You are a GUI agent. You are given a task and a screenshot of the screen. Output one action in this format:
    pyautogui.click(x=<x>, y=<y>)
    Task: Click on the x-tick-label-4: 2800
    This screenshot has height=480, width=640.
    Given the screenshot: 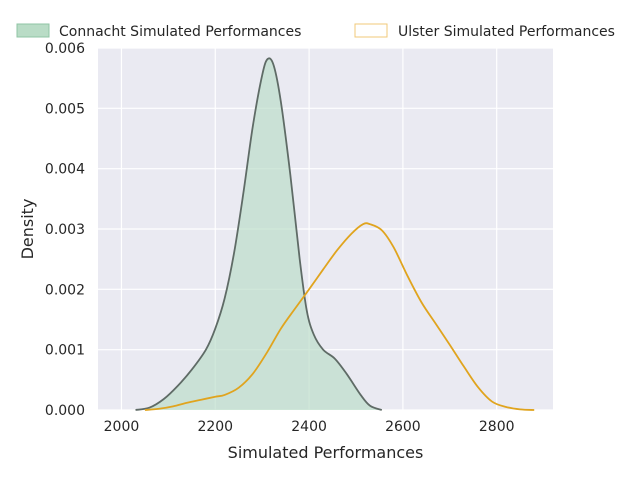 What is the action you would take?
    pyautogui.click(x=497, y=427)
    